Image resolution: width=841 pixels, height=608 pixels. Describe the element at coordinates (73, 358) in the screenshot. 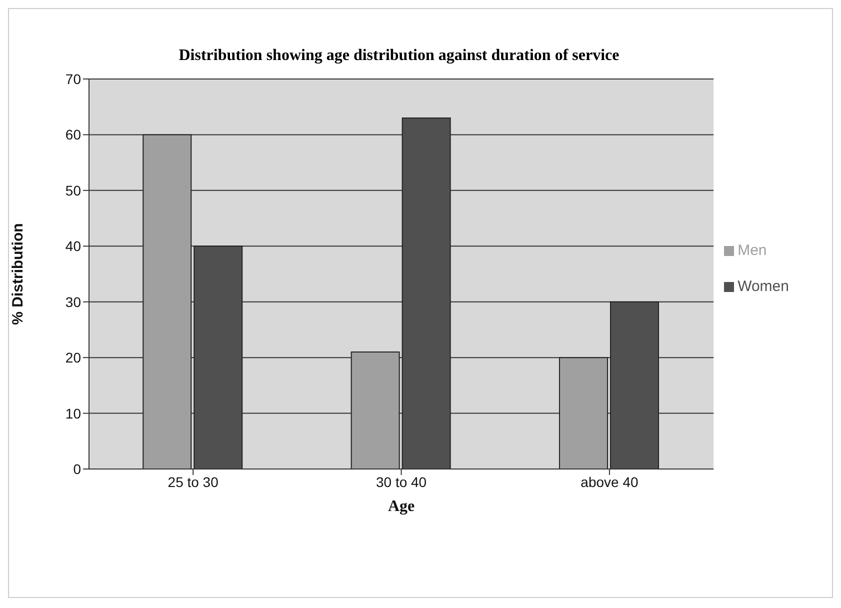

I see `y-tick-label: 20` at that location.